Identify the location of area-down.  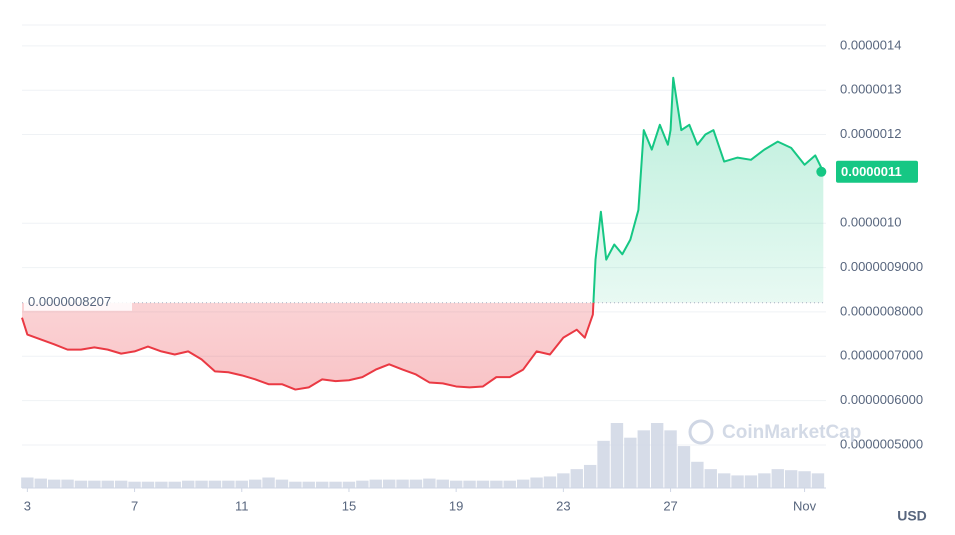
(423, 346).